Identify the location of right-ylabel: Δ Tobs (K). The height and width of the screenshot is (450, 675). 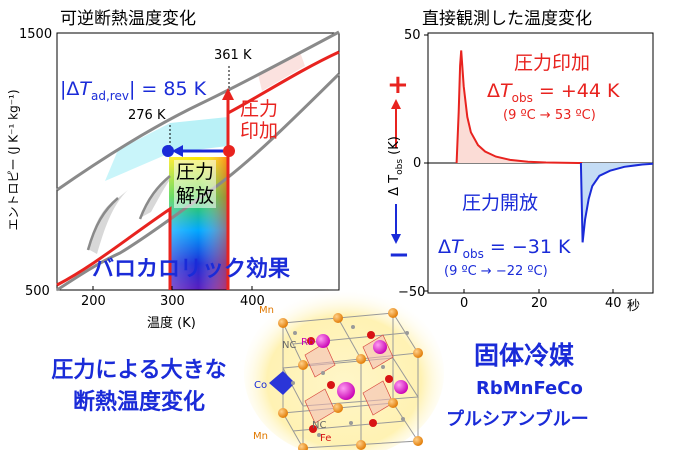
(396, 166).